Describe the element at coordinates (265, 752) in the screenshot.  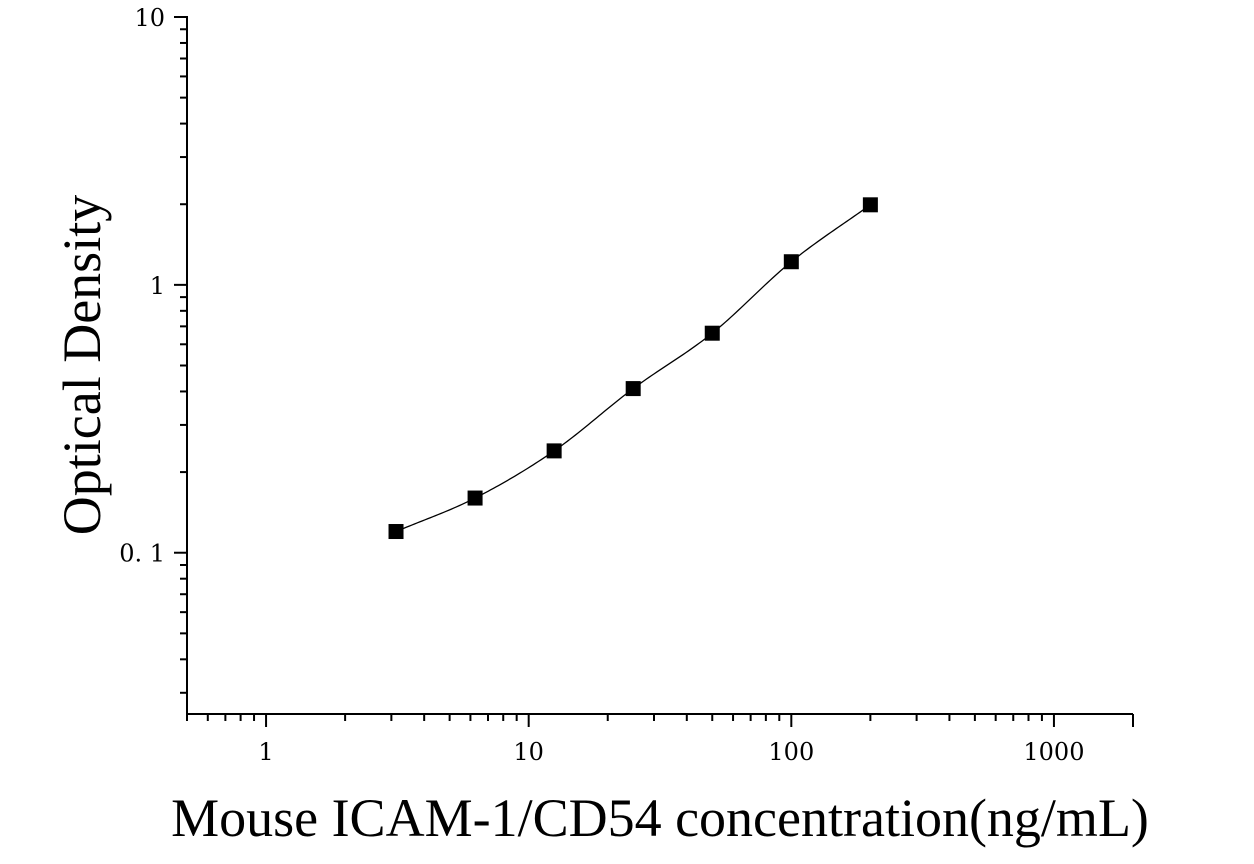
I see `x-tick-label: 1` at that location.